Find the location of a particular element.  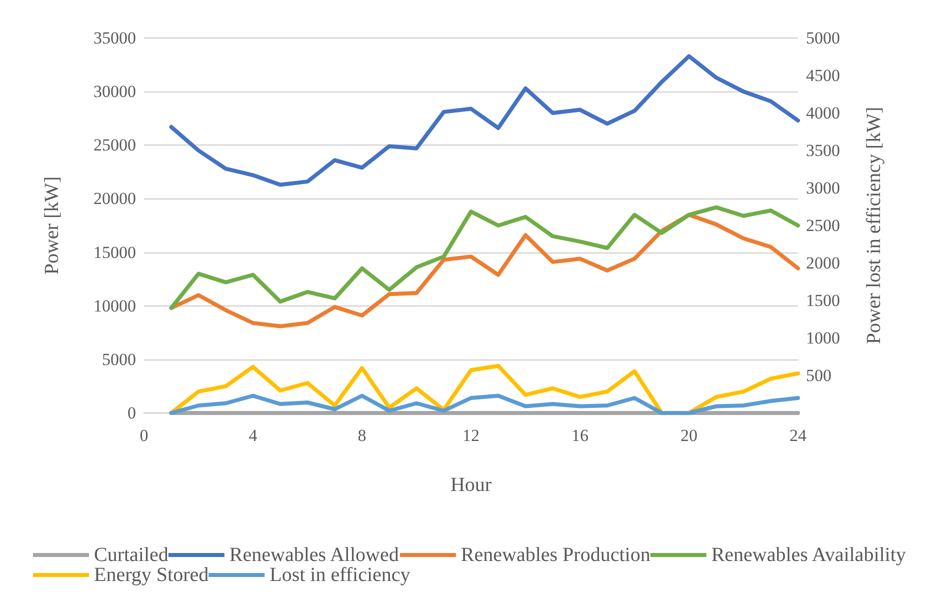

y-tick-label: 30000 is located at coordinates (115, 92).